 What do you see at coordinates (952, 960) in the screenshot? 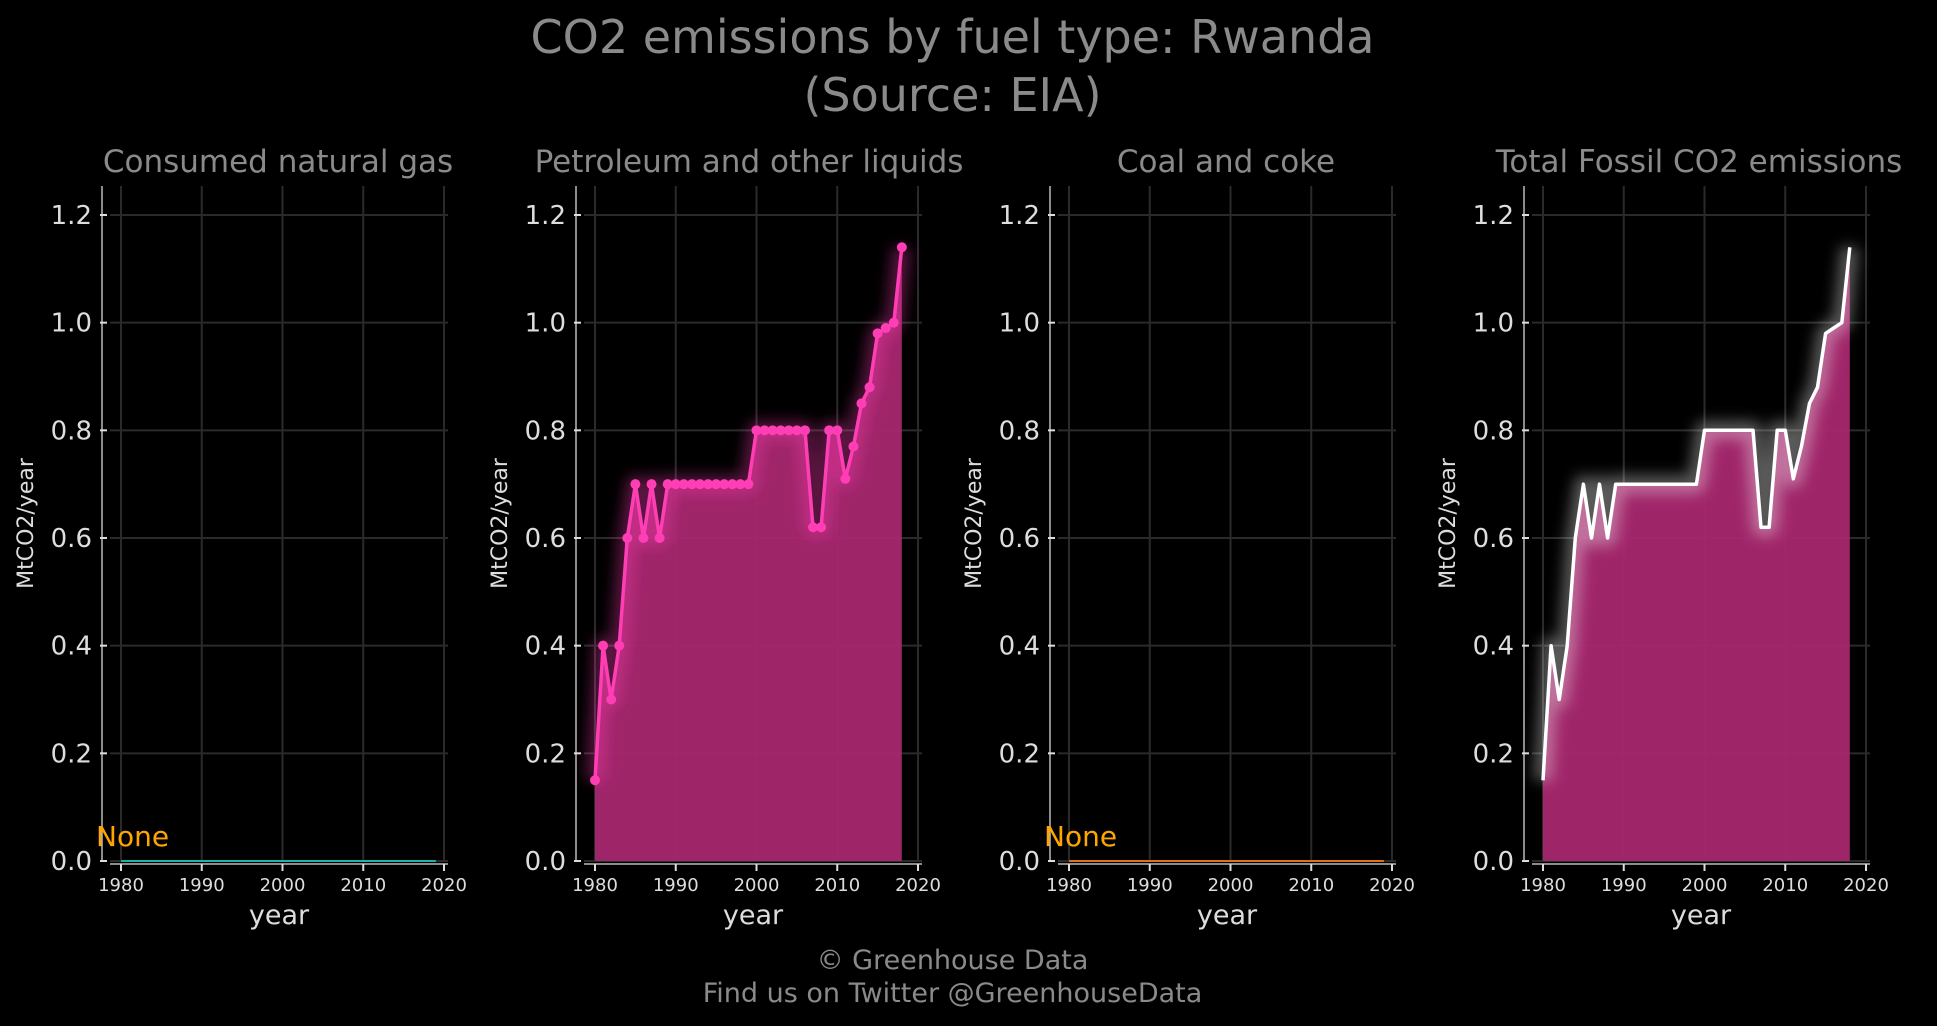
I see `footer-copyright: © Greenhouse Data` at bounding box center [952, 960].